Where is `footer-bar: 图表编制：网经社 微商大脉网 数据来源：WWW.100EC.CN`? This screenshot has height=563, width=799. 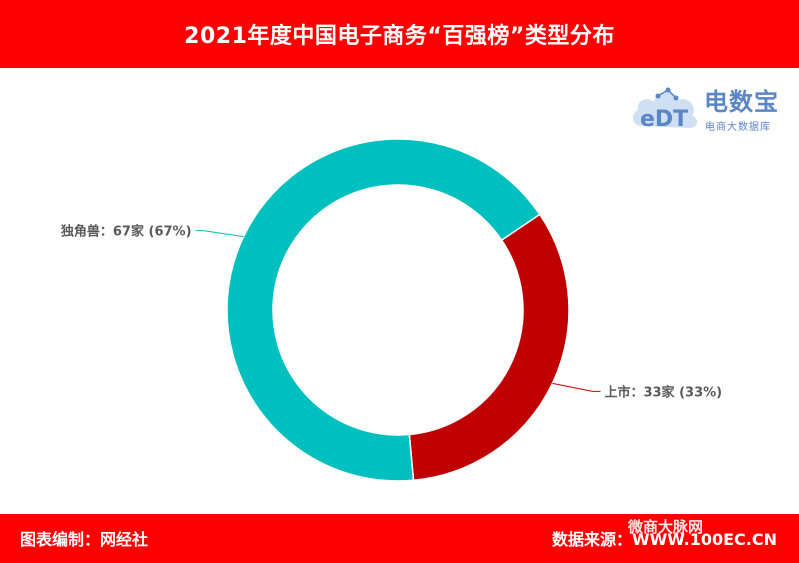
footer-bar: 图表编制：网经社 微商大脉网 数据来源：WWW.100EC.CN is located at coordinates (399, 538).